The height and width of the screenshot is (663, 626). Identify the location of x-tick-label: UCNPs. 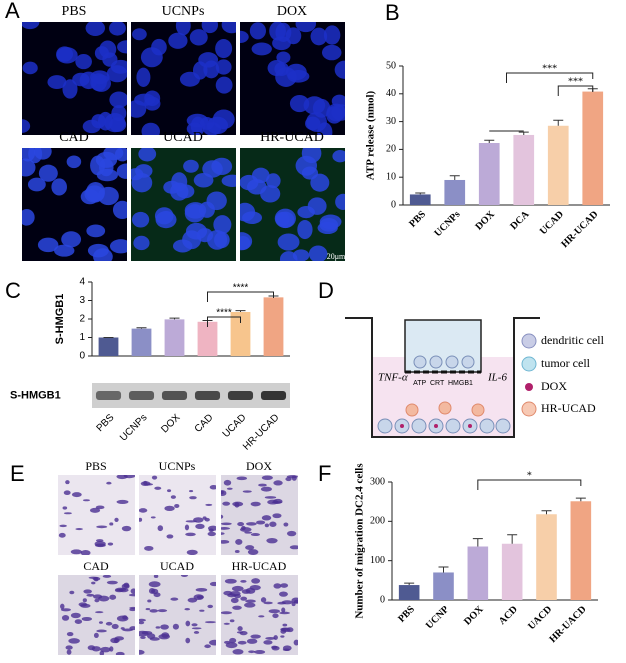
(447, 224).